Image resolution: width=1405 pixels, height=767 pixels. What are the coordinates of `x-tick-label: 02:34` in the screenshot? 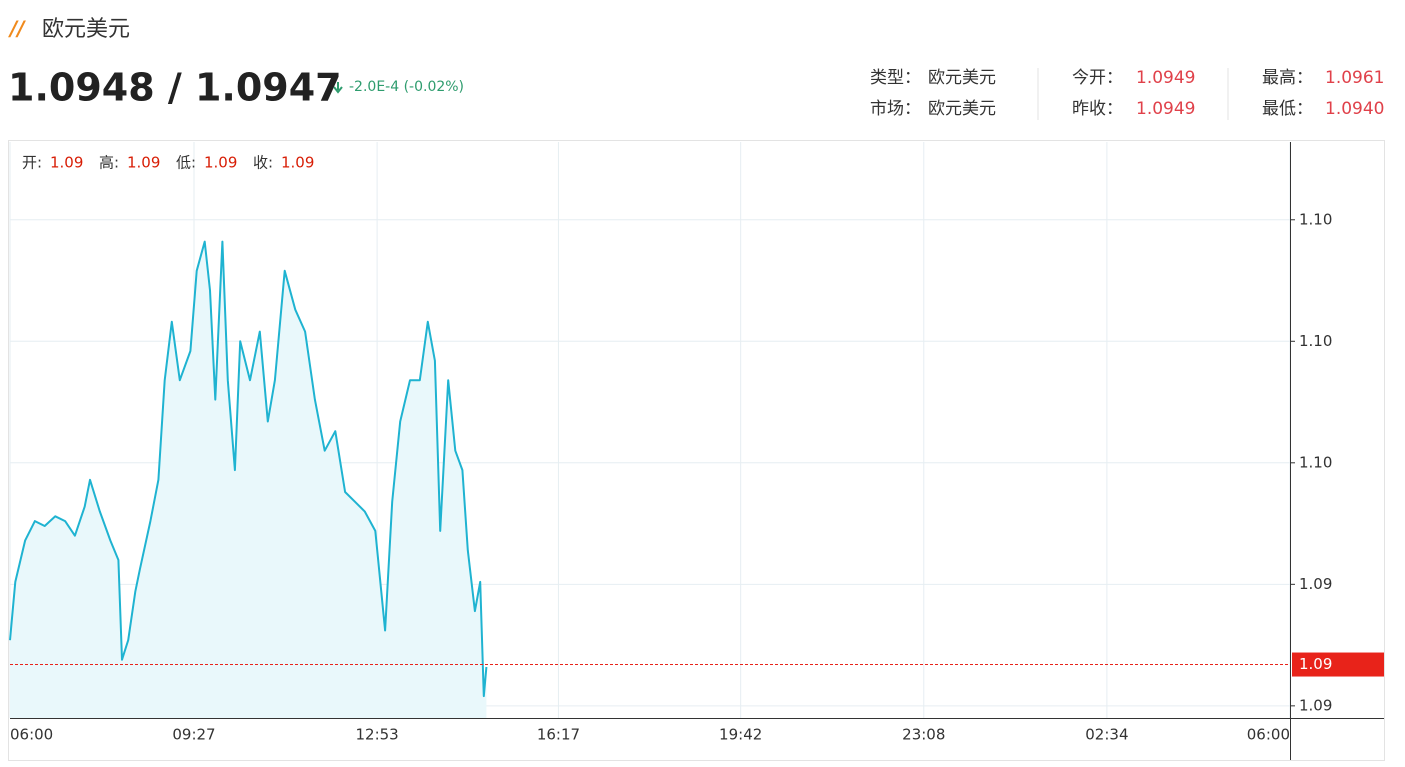 It's located at (1106, 735).